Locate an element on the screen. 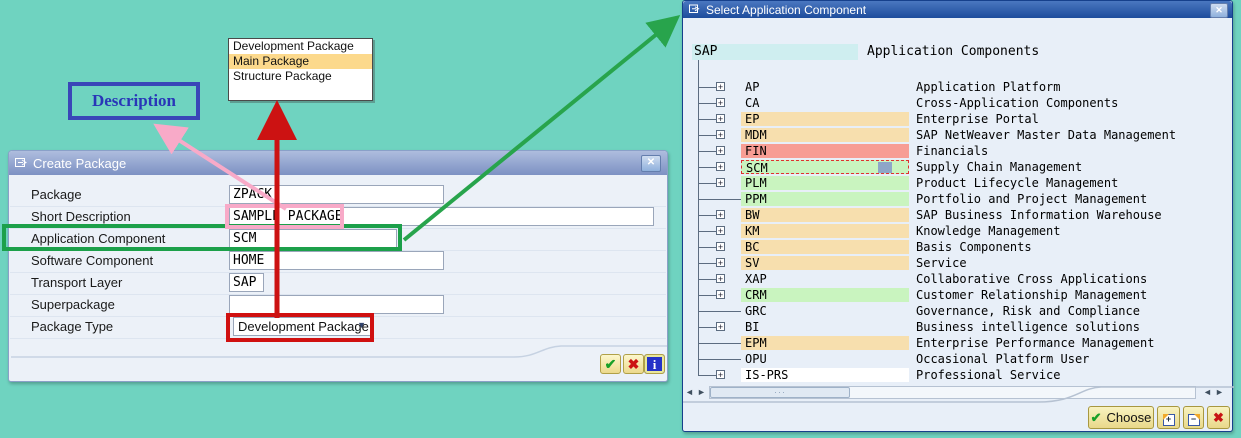  node-description: Financials is located at coordinates (952, 151).